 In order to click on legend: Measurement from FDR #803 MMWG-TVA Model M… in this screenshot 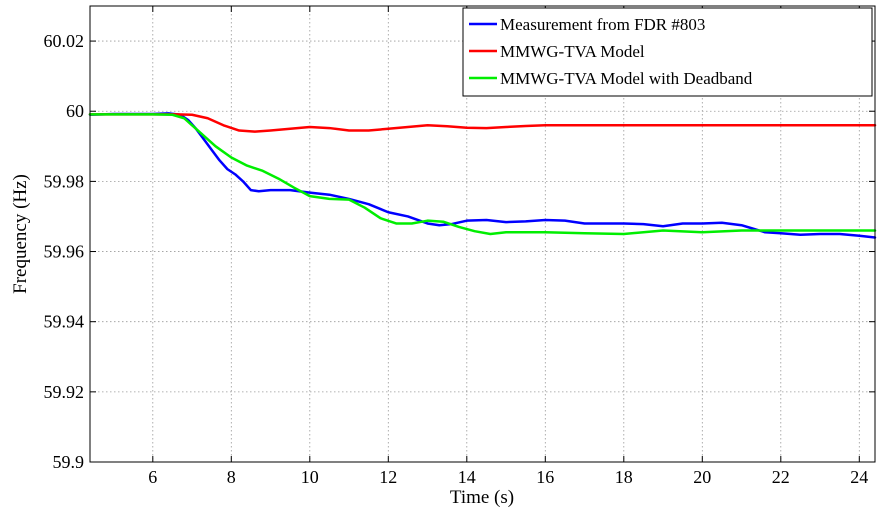, I will do `click(667, 52)`.